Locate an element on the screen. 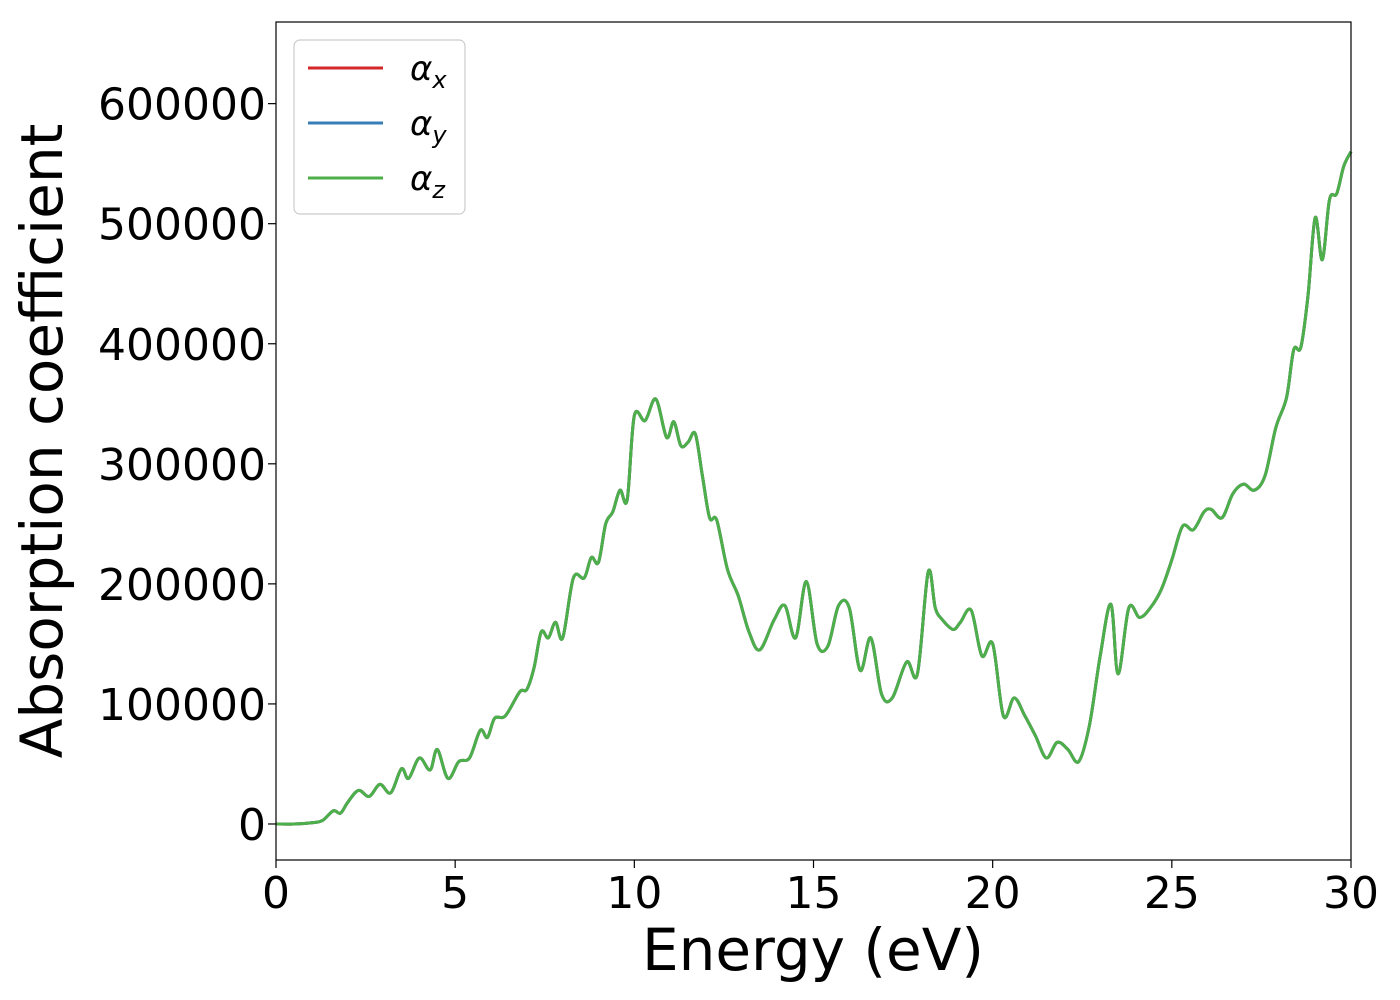  y-tick-label: 400000 is located at coordinates (182, 345).